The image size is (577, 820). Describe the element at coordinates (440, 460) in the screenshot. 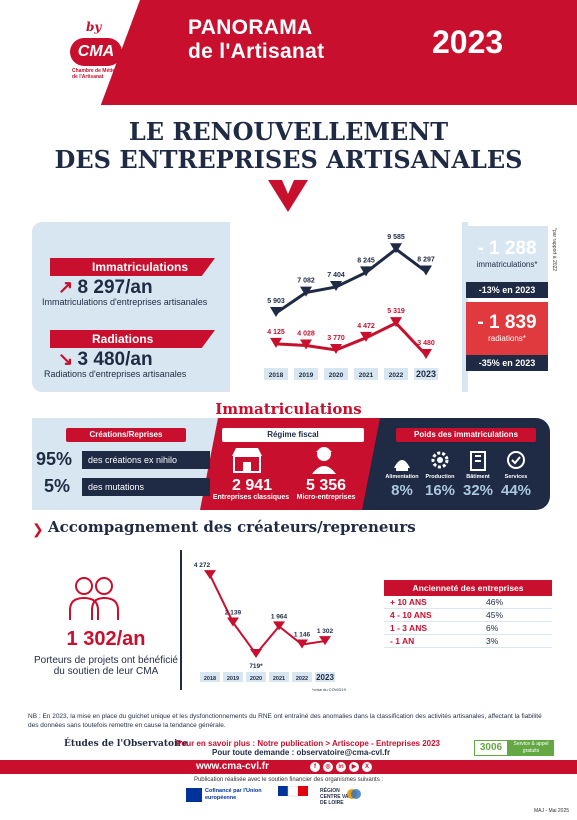

I see `gears-icon` at that location.